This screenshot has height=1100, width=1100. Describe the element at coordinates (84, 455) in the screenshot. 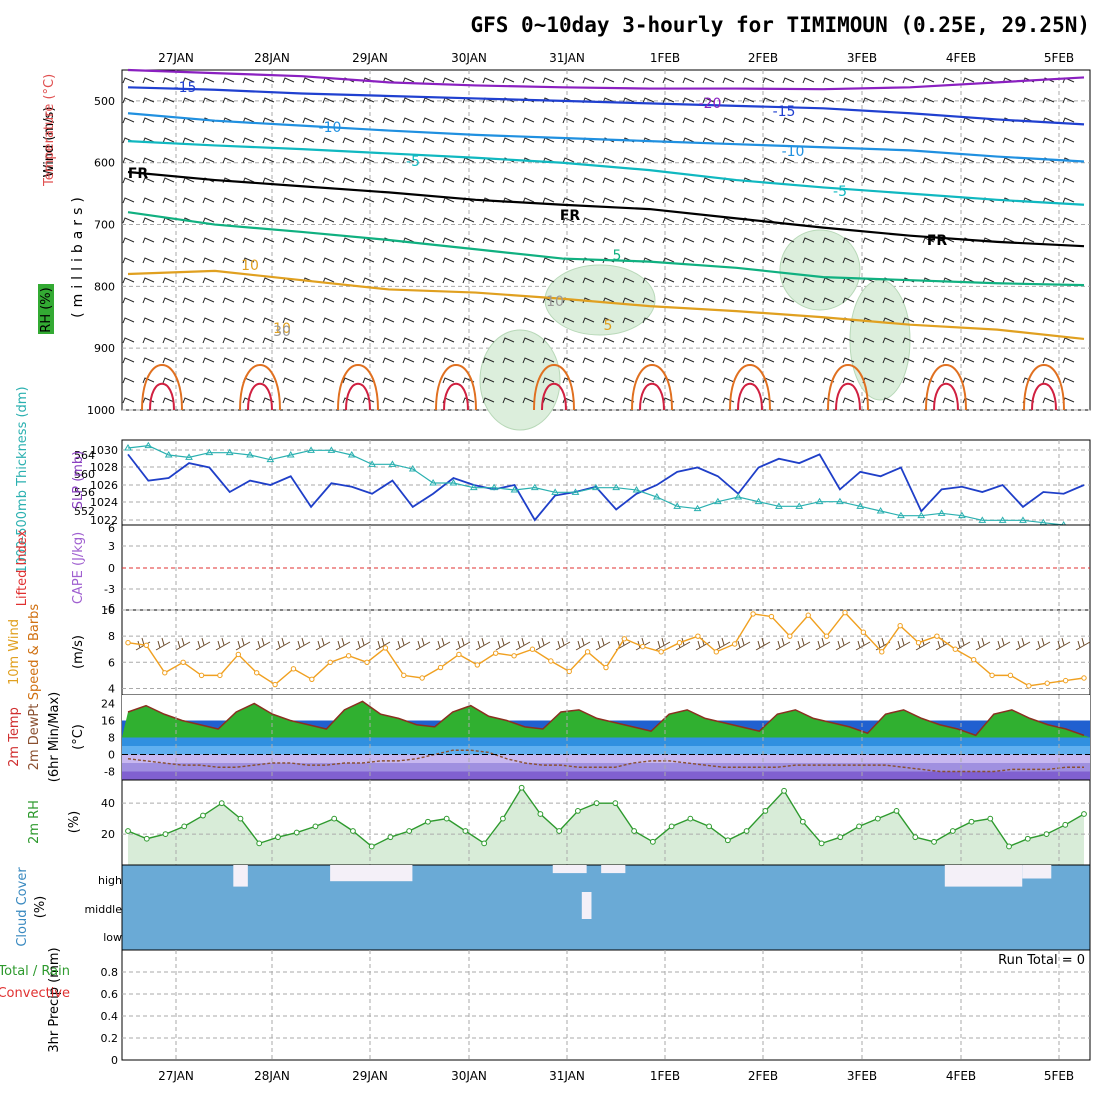

I see `y-tick-label: 564` at that location.